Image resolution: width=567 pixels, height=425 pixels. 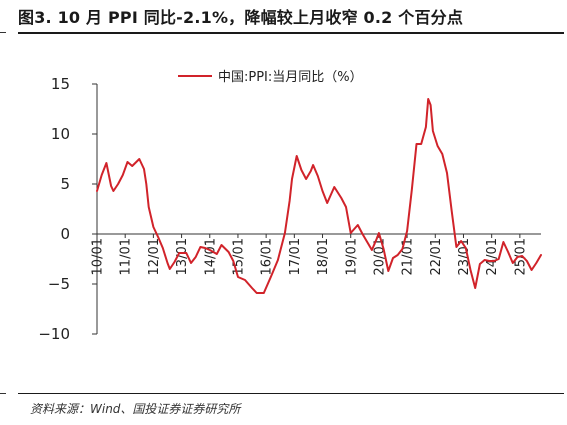 I want to click on chart-title: 图3. 10 月 PPI 同比-2.1%，降幅较上月收窄 0.2 个百分点, so click(x=241, y=17).